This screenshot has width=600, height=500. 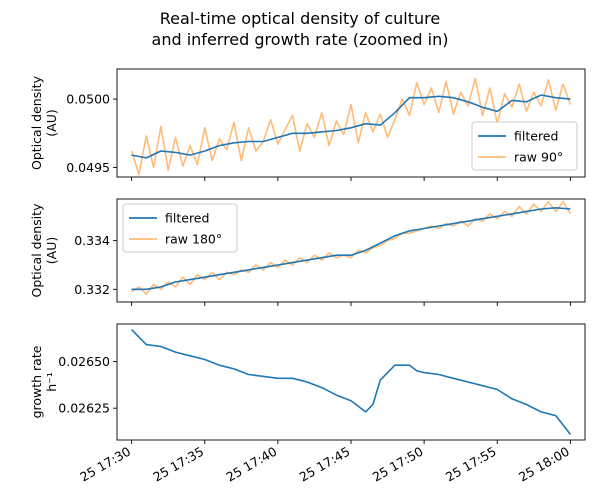 I want to click on y-tick-label: 0.02625, so click(x=84, y=408).